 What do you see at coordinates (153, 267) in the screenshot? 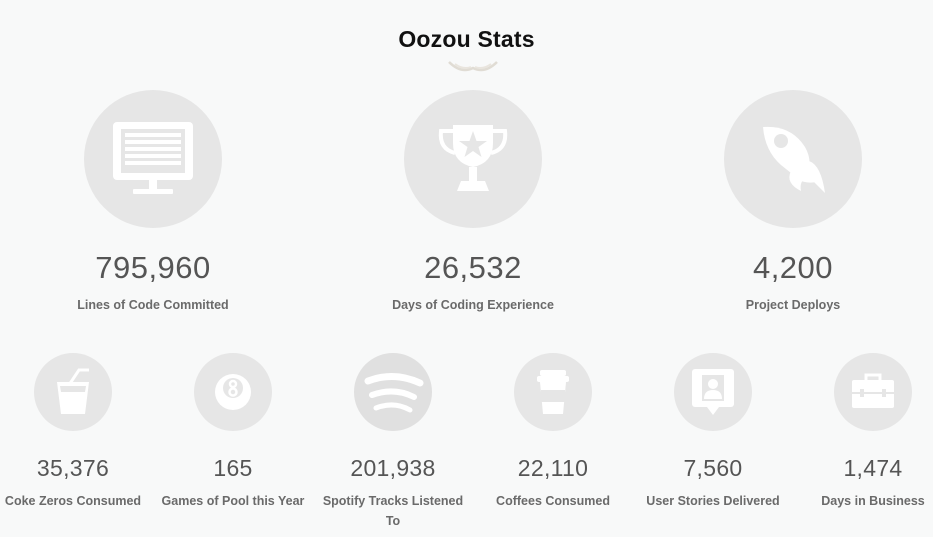
I see `stat-value: 795,960` at bounding box center [153, 267].